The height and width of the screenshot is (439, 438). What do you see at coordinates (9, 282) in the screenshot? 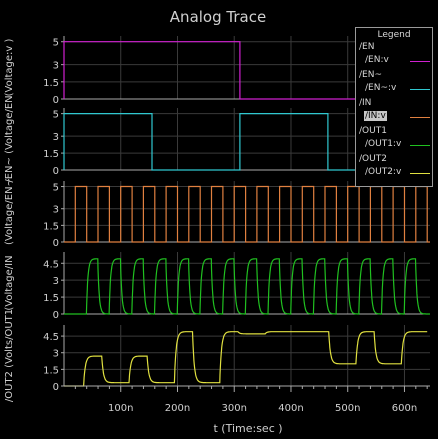
I see `y-axis-label: (Voltage/IN` at bounding box center [9, 282].